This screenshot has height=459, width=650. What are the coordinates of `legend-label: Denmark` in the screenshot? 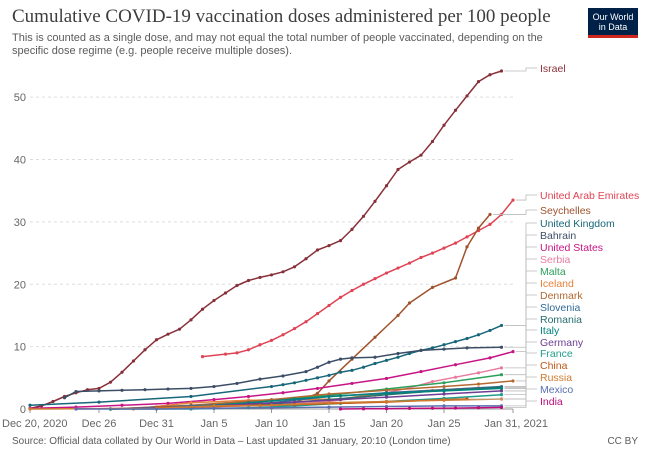 It's located at (561, 296).